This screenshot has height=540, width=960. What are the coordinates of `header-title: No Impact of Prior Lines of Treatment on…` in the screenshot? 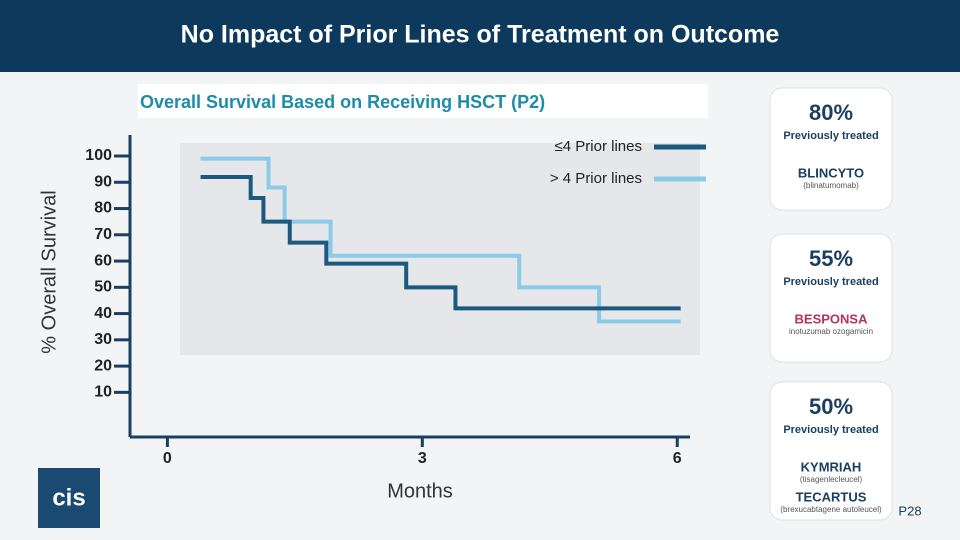 It's located at (480, 35).